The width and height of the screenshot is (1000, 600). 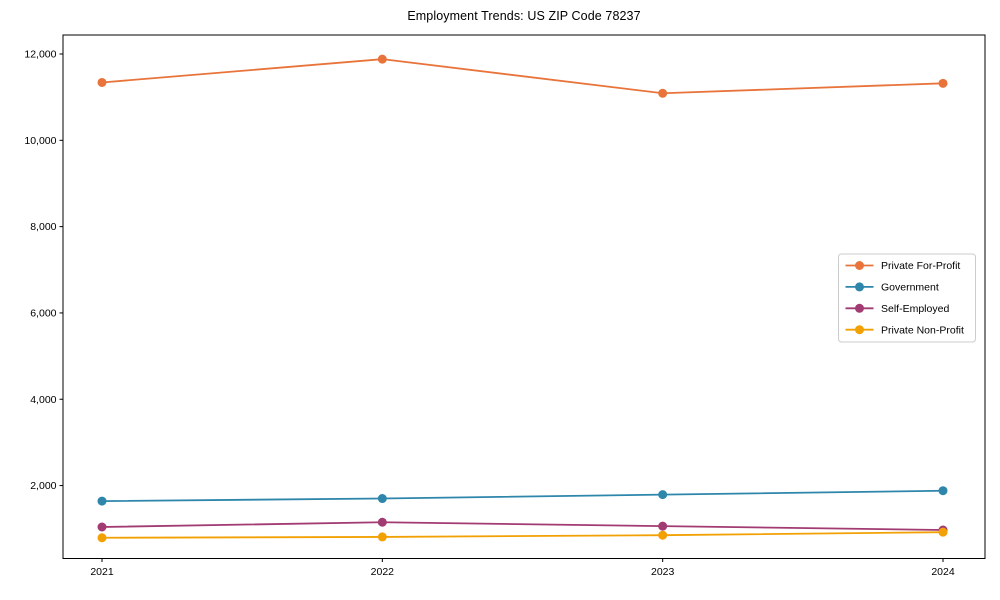 What do you see at coordinates (43, 400) in the screenshot?
I see `y-tick-label: 4,000` at bounding box center [43, 400].